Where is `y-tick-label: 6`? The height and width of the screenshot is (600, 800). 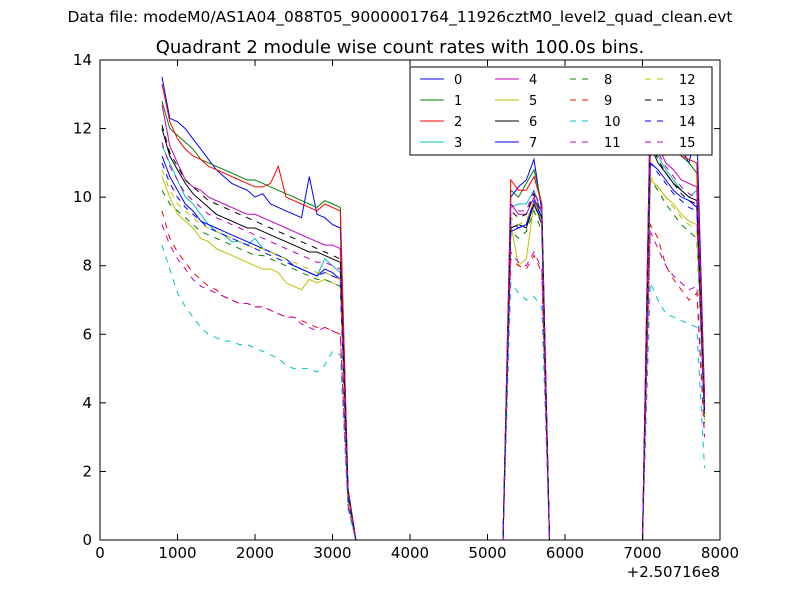 y-tick-label: 6 is located at coordinates (87, 334).